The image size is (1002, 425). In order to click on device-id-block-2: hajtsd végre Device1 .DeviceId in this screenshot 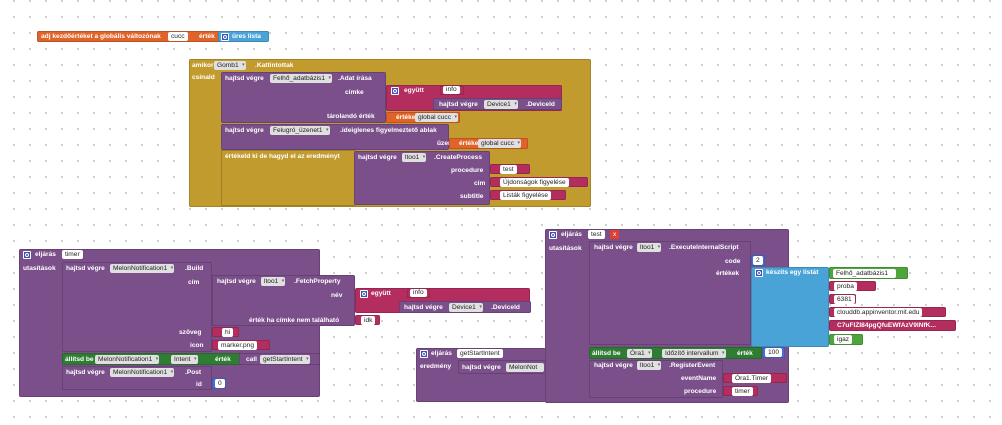, I will do `click(465, 307)`.